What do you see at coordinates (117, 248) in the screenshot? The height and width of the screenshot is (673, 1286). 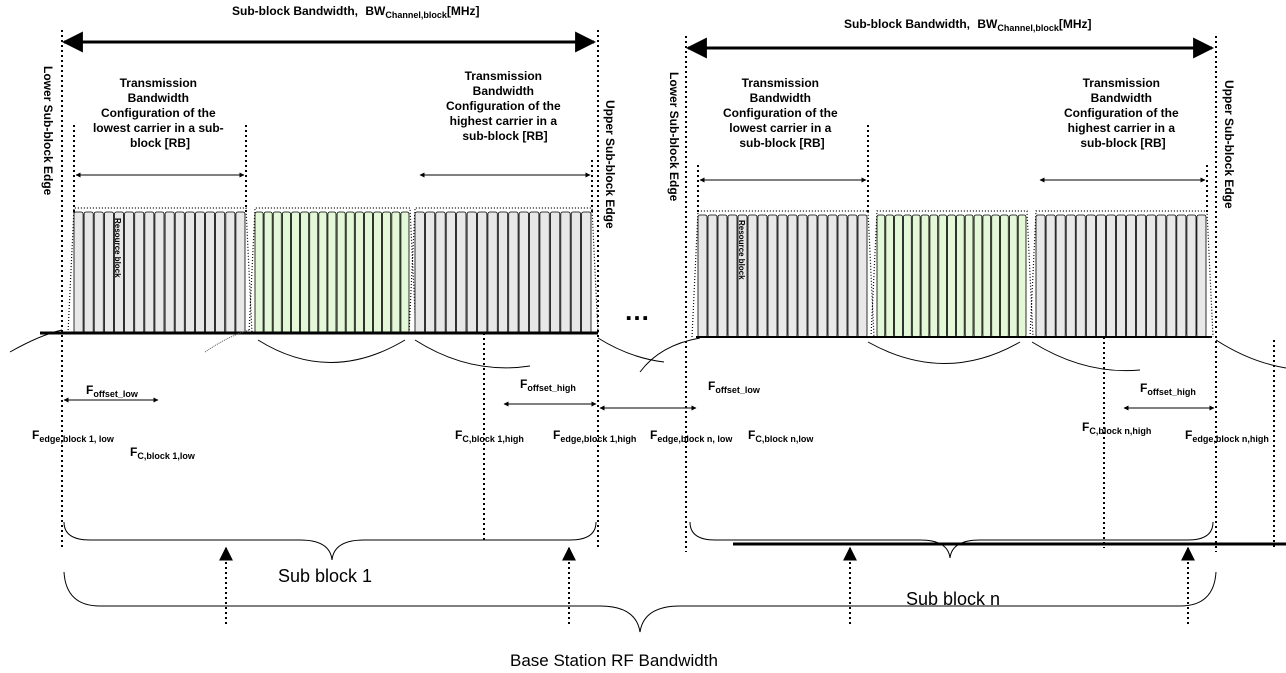 I see `resource-block-label-block-1: Resource block` at bounding box center [117, 248].